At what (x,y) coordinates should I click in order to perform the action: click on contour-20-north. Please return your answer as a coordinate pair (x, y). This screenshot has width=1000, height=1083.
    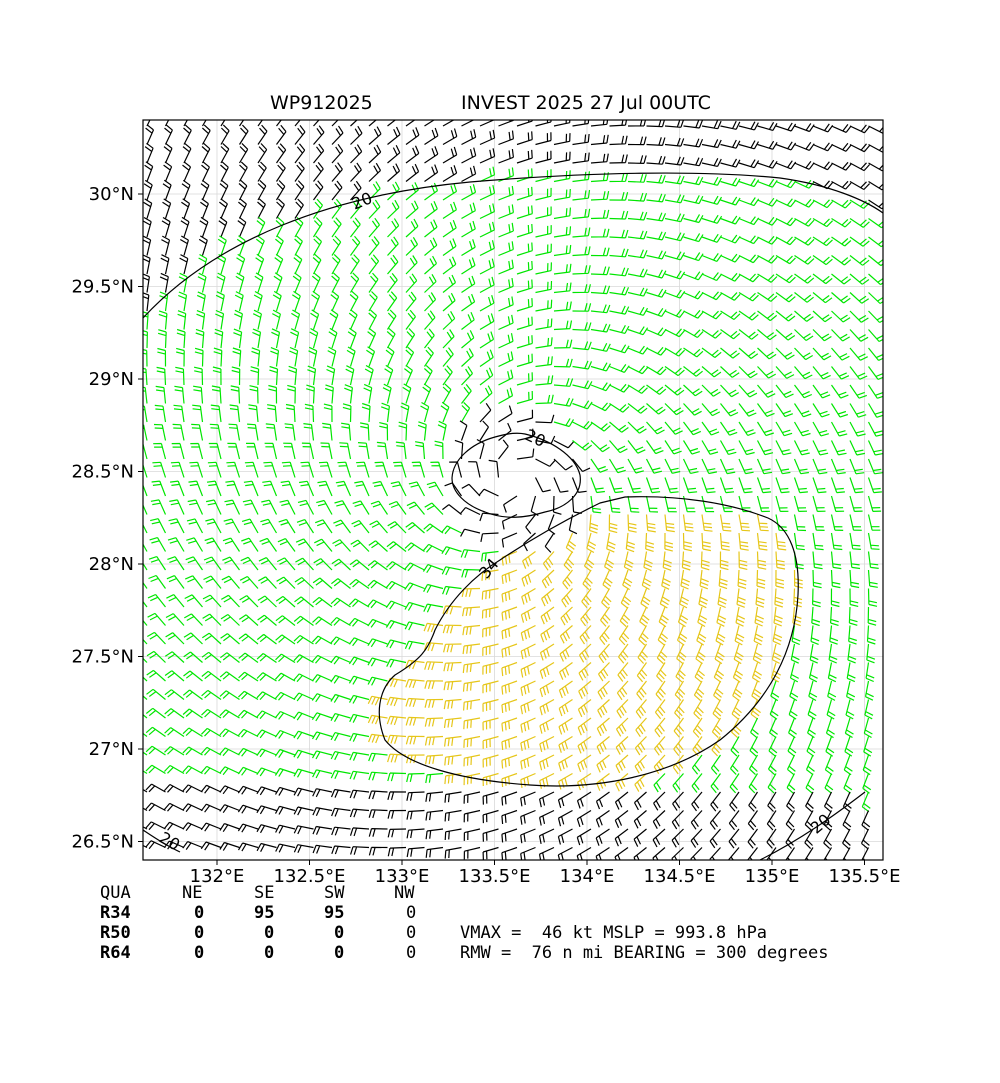
    Looking at the image, I should click on (513, 245).